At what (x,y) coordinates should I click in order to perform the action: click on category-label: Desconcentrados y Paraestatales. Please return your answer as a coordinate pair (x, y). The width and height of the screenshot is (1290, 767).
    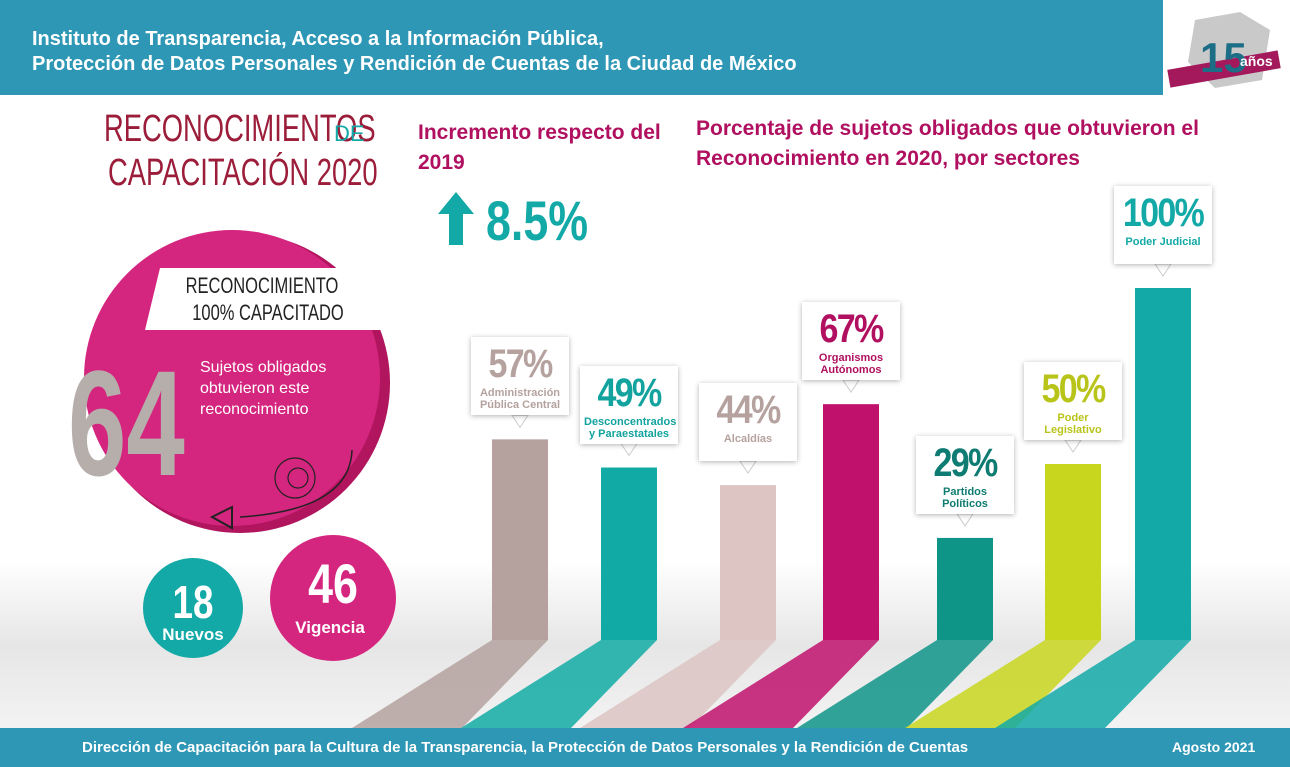
    Looking at the image, I should click on (630, 427).